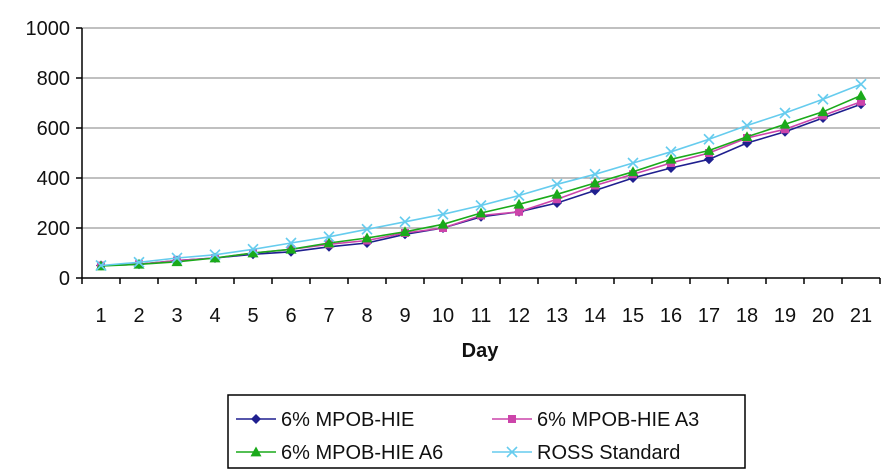 This screenshot has height=471, width=885. Describe the element at coordinates (366, 316) in the screenshot. I see `x-tick-label: 8` at that location.